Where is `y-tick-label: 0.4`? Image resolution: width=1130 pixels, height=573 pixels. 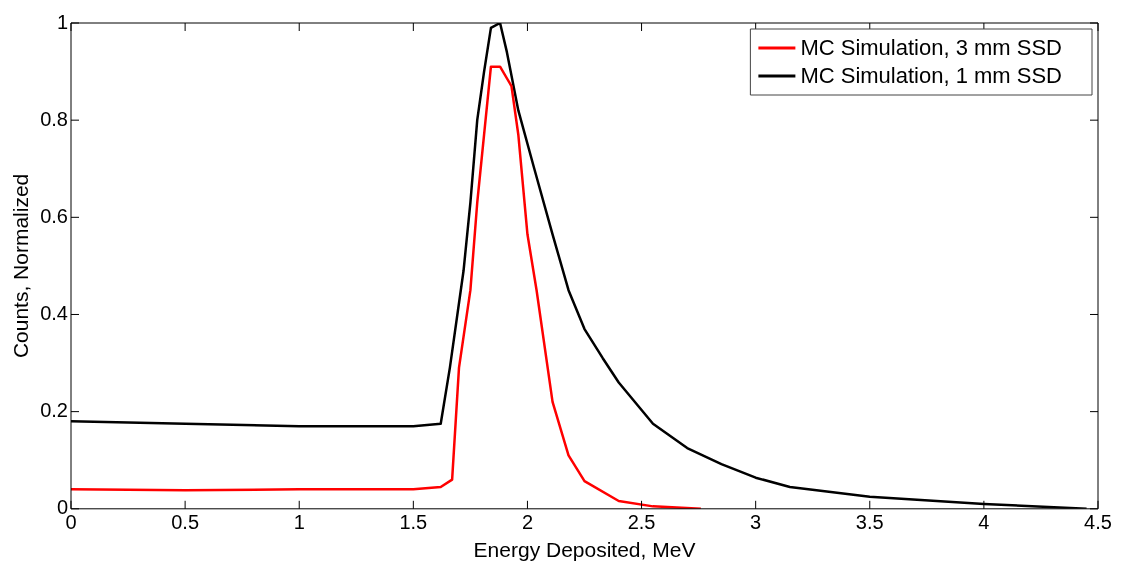
y-tick-label: 0.4 is located at coordinates (54, 313).